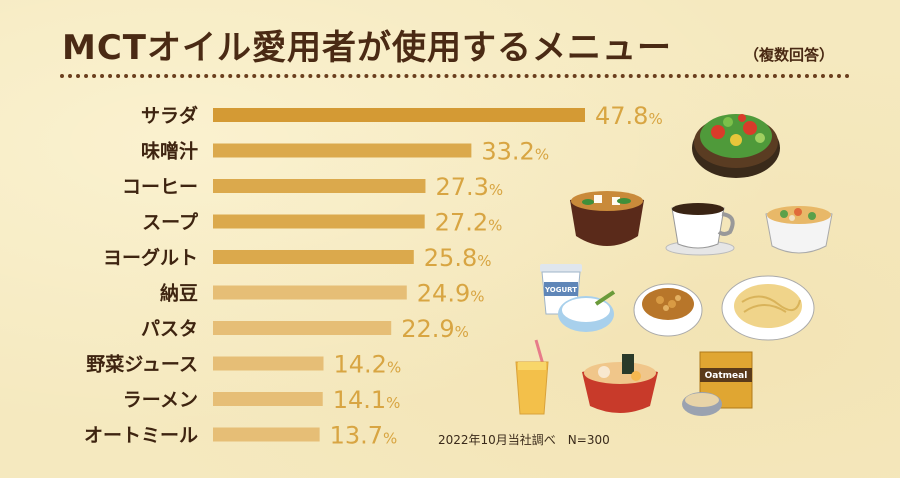 The width and height of the screenshot is (900, 478). Describe the element at coordinates (736, 146) in the screenshot. I see `salad-icon` at that location.